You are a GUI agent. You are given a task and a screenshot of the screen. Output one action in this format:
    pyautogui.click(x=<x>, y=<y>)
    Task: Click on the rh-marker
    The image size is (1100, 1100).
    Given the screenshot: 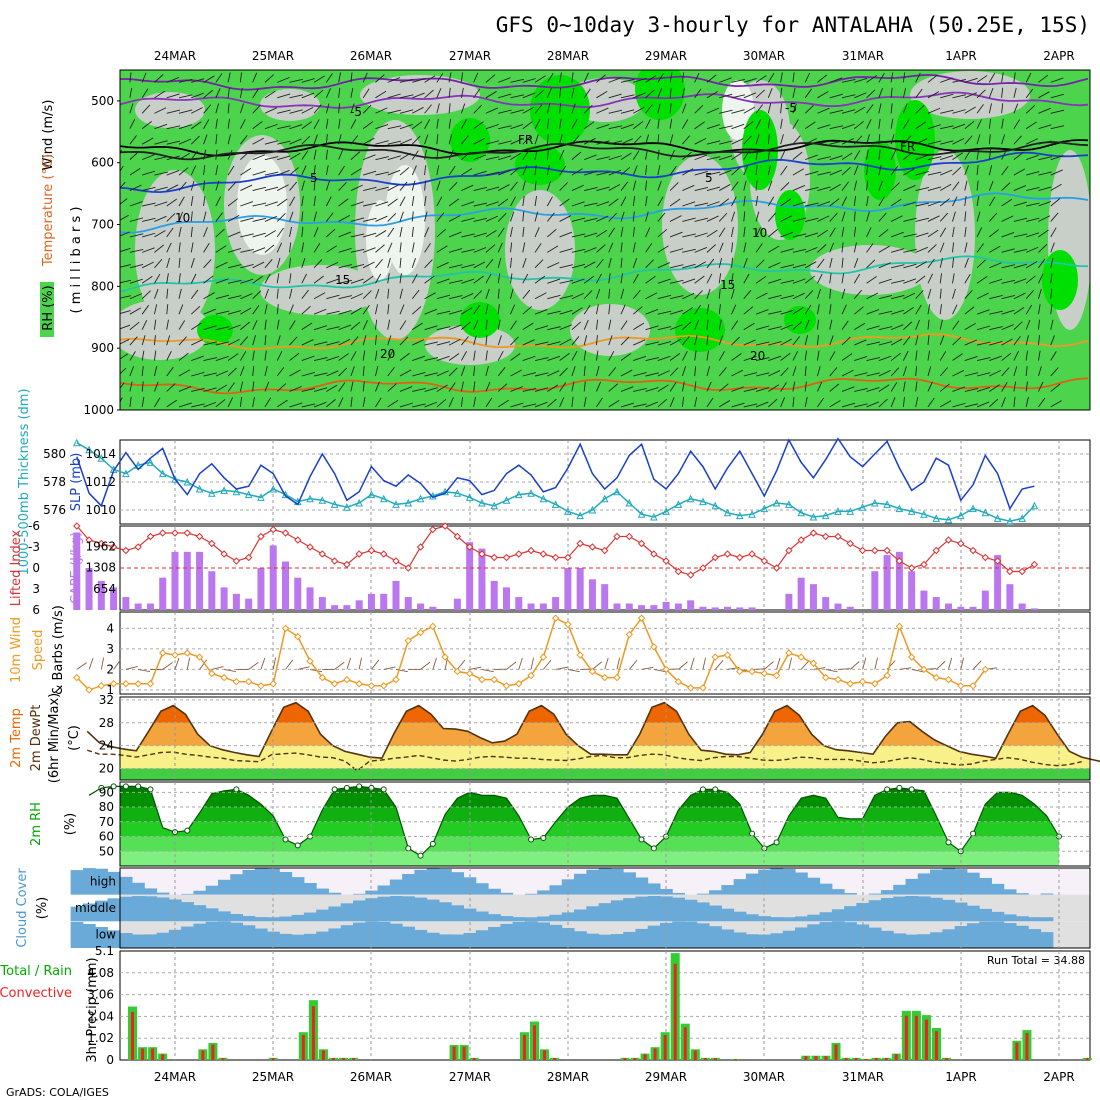 What is the action you would take?
    pyautogui.click(x=911, y=789)
    